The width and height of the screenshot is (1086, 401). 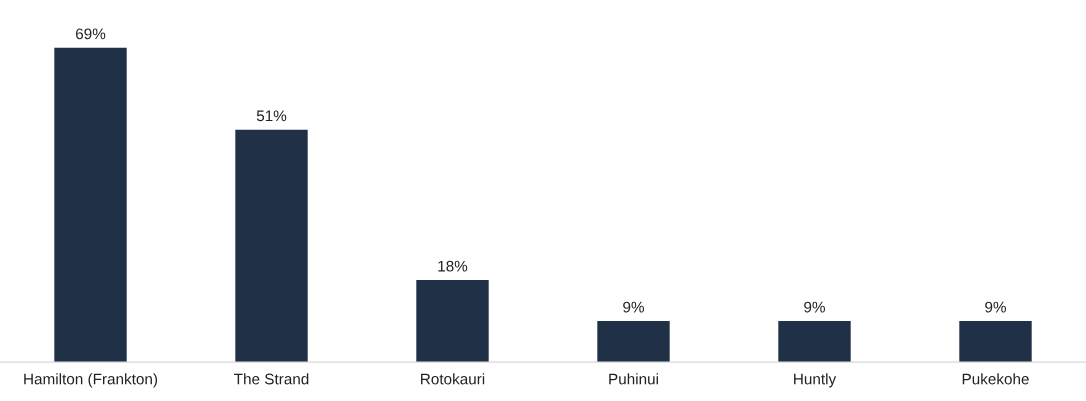 I want to click on x-tick-label: Puhinui, so click(x=633, y=379).